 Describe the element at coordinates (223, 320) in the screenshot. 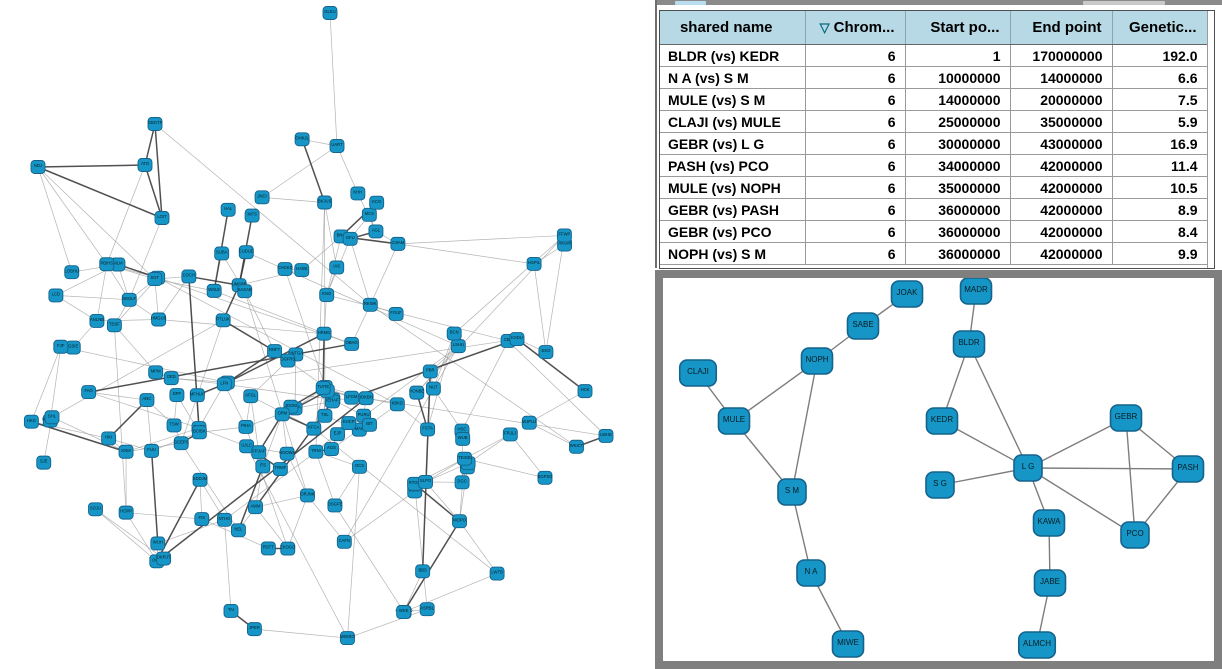

I see `overview-node: PTLUK` at that location.